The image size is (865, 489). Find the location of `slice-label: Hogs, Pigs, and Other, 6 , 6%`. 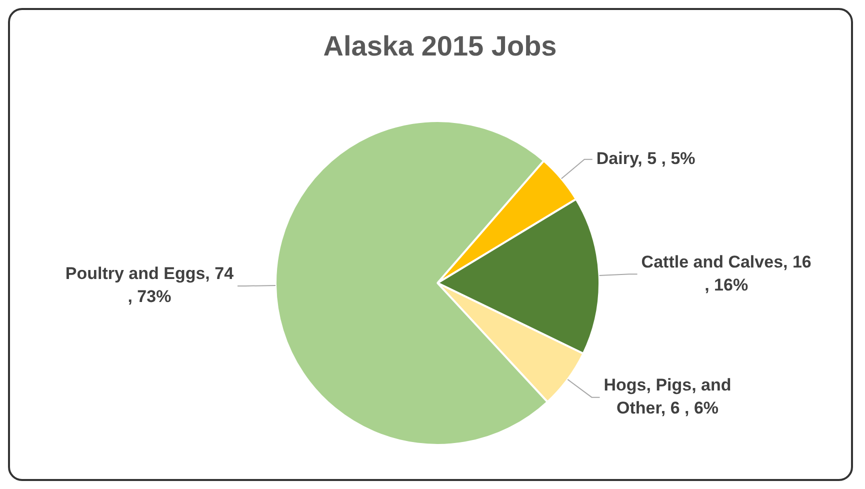

slice-label: Hogs, Pigs, and Other, 6 , 6% is located at coordinates (668, 397).